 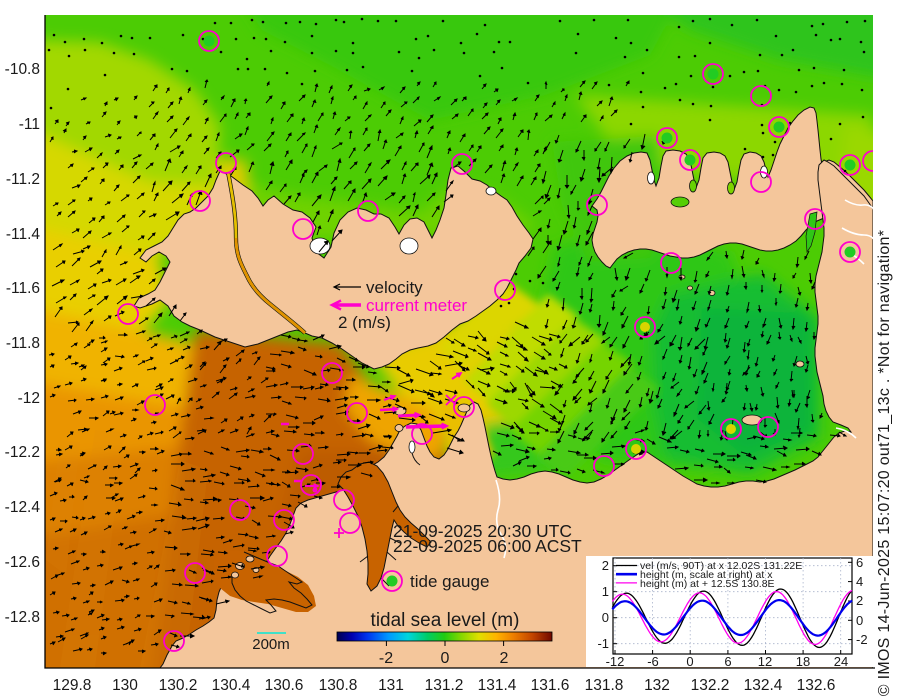 I want to click on svg-text: 132, so click(x=657, y=685).